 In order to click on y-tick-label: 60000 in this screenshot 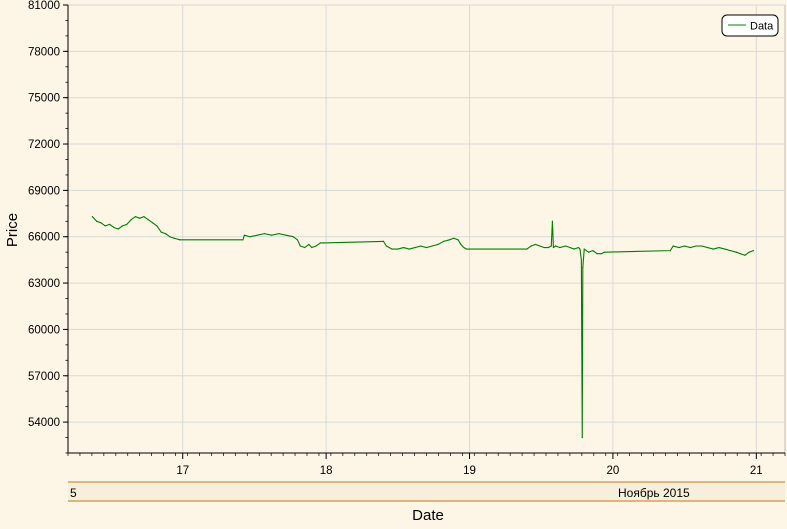, I will do `click(44, 330)`.